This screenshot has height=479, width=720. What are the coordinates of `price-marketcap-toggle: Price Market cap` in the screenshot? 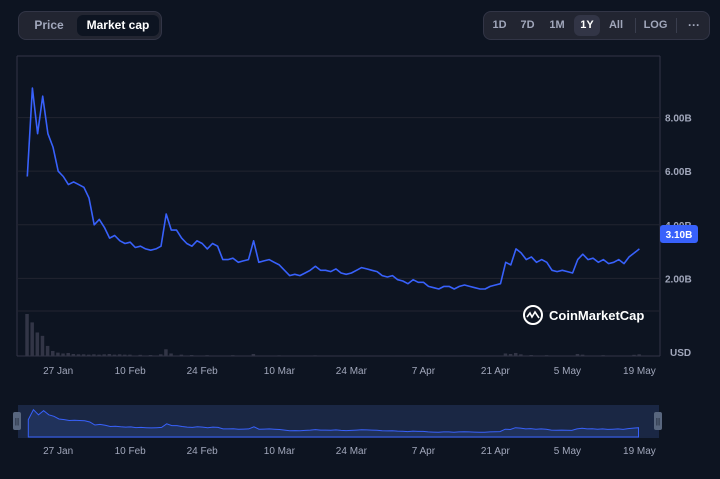 It's located at (90, 25).